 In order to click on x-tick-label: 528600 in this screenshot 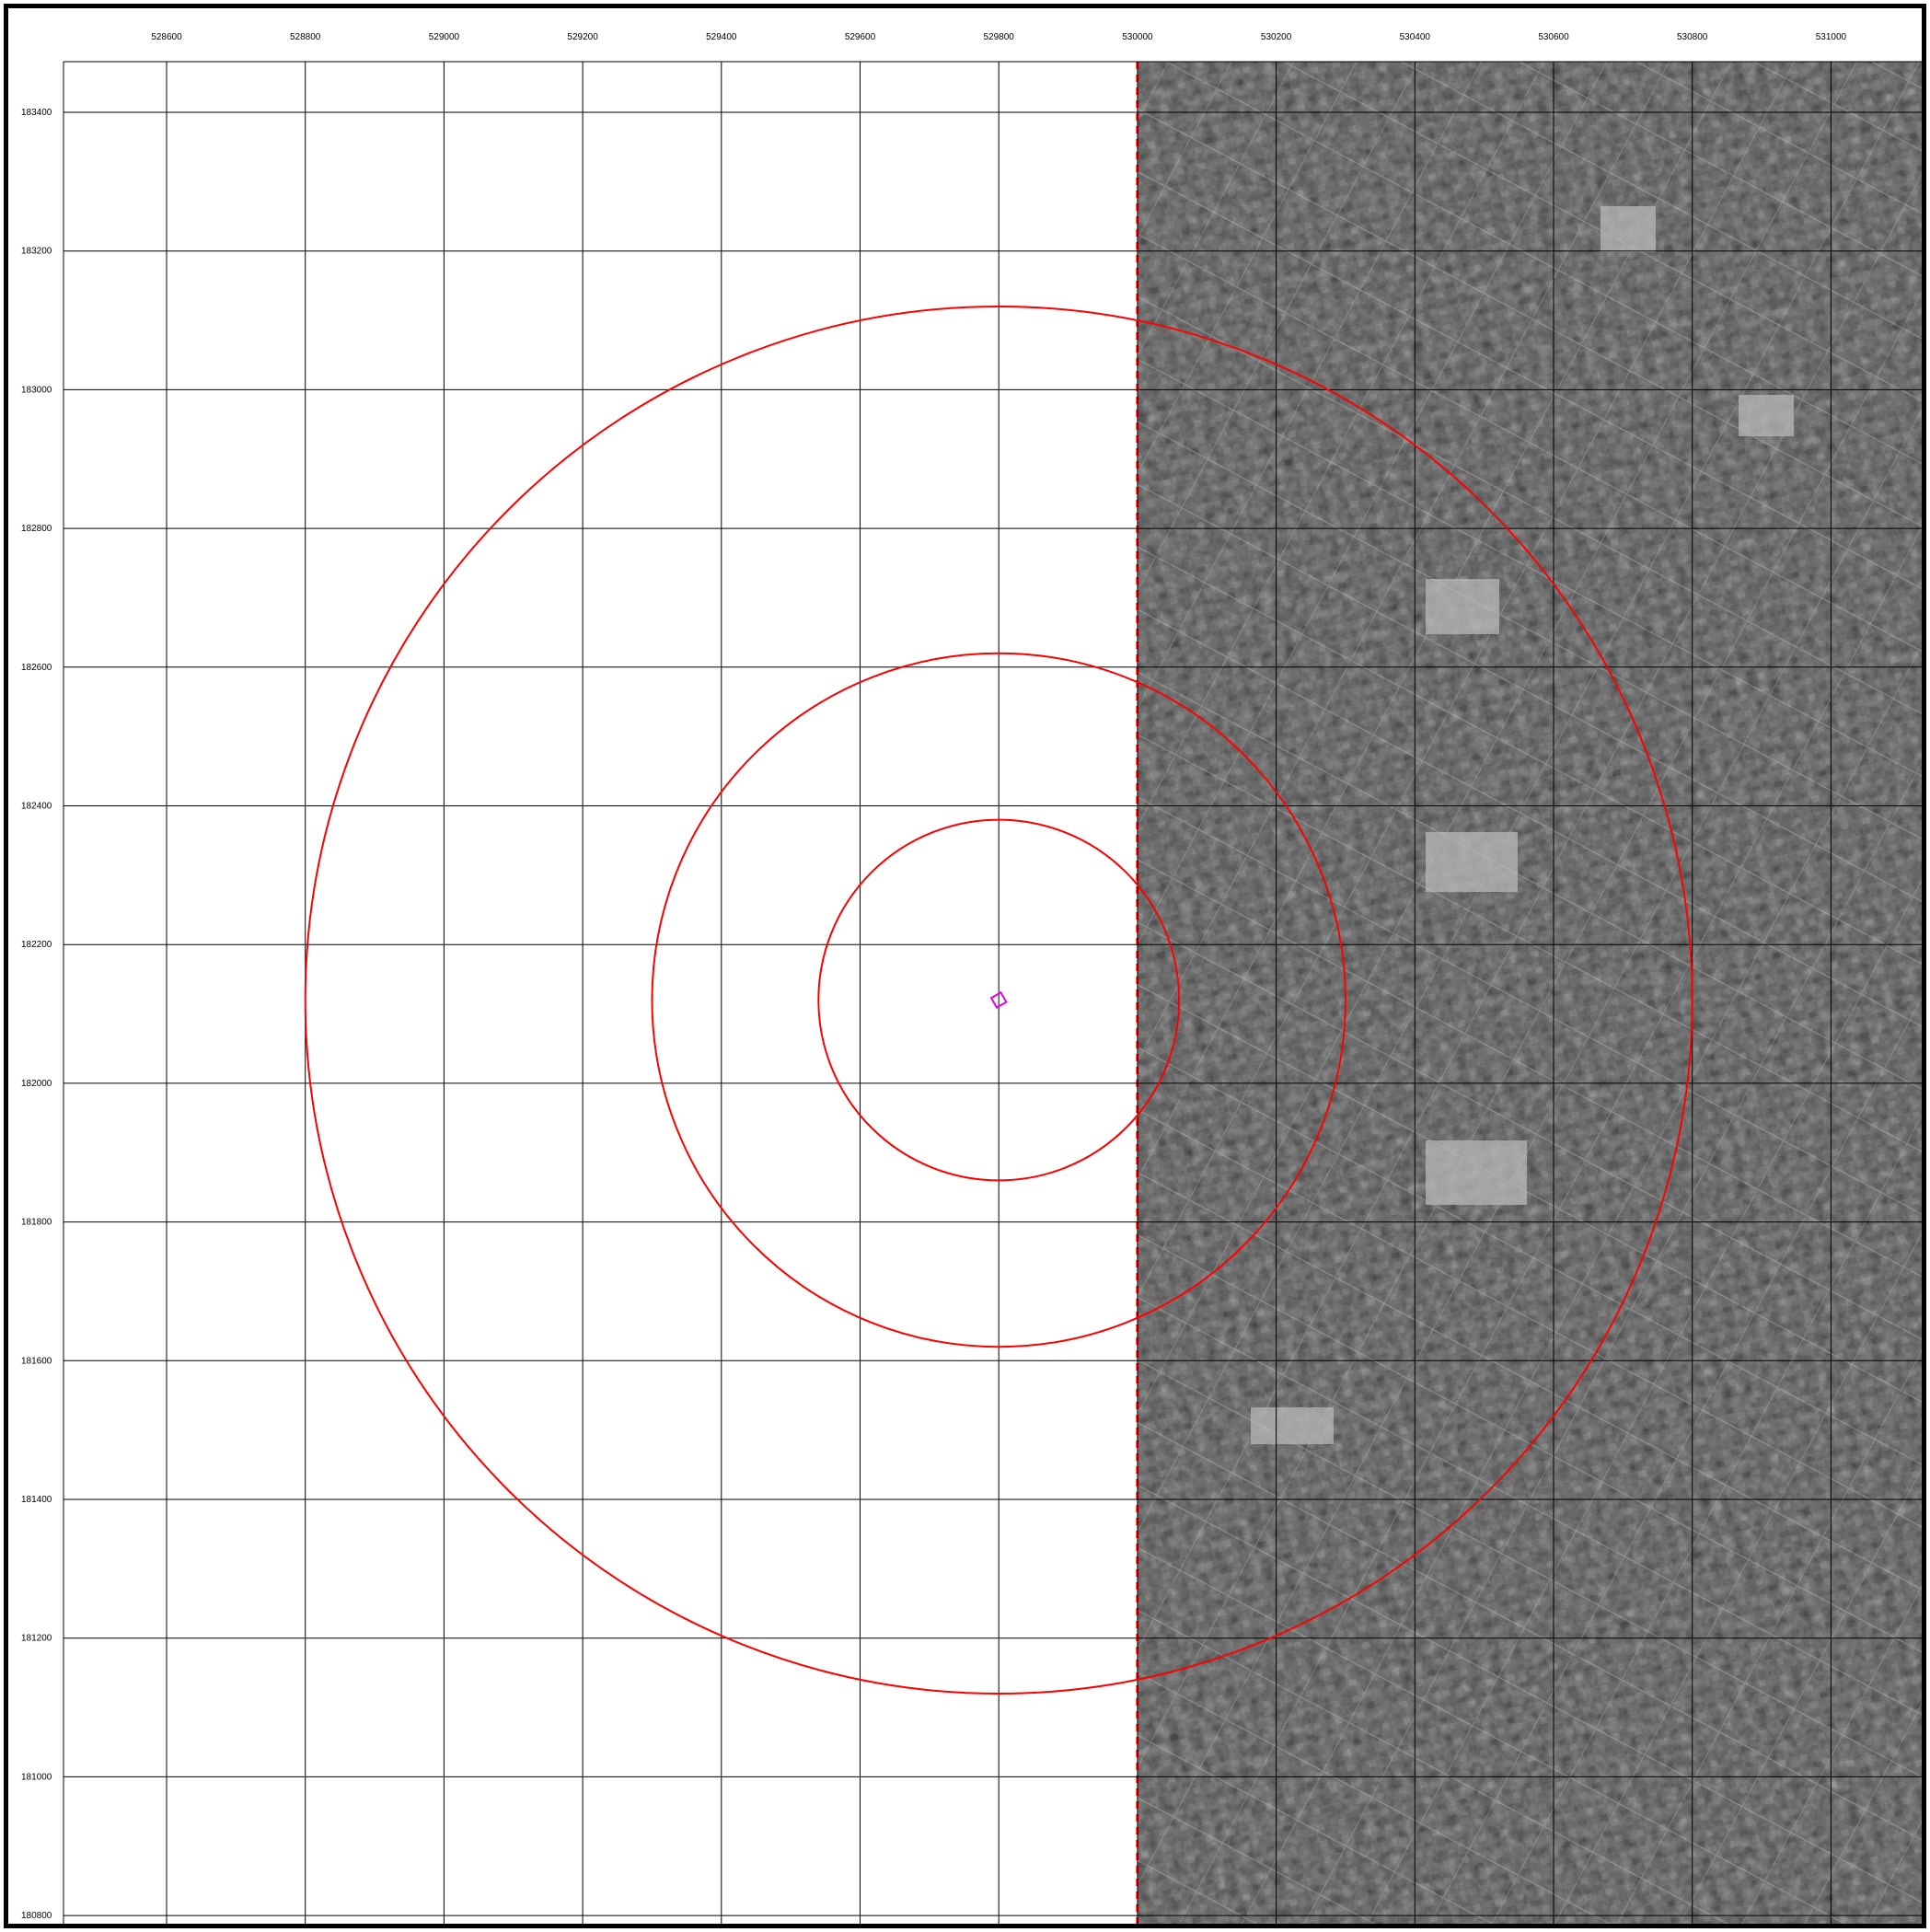, I will do `click(166, 37)`.